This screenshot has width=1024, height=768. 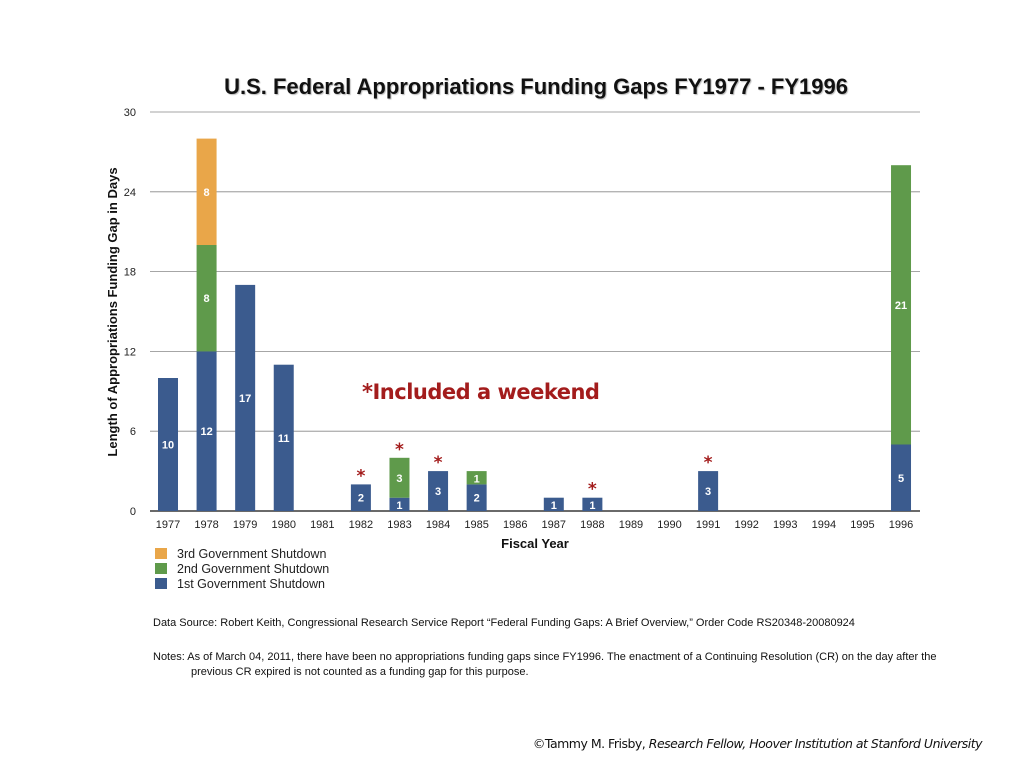 I want to click on legend-item-2nd: 2nd Government Shutdown, so click(x=242, y=568).